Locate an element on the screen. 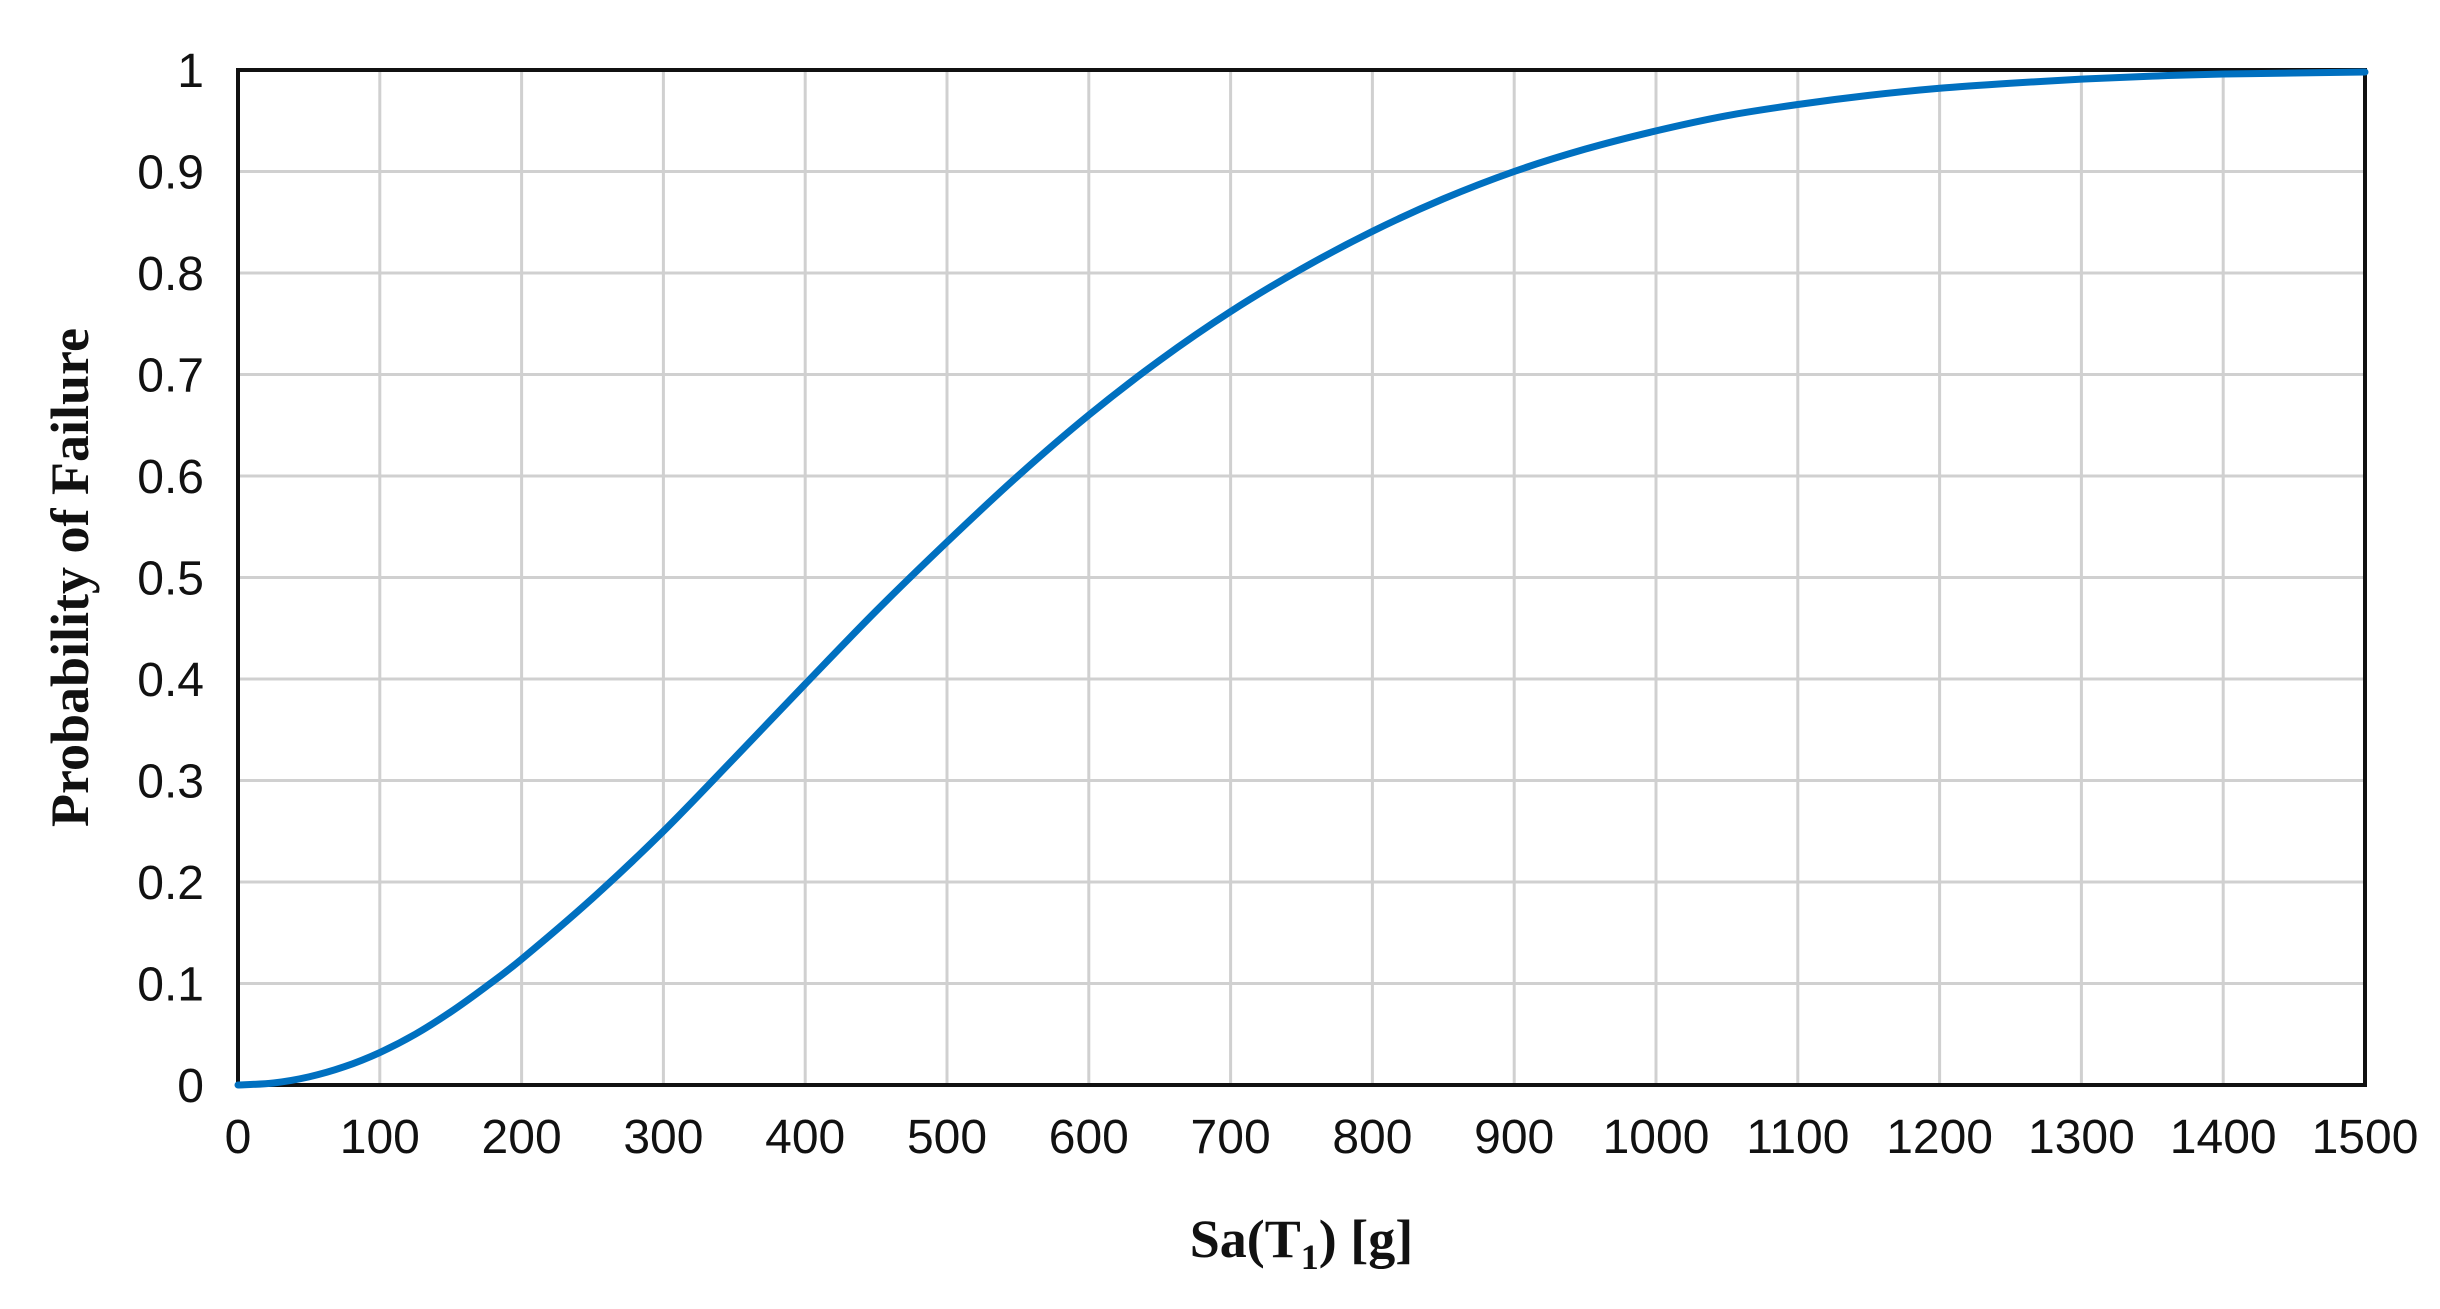 Image resolution: width=2440 pixels, height=1309 pixels. y-tick-label: 0.4 is located at coordinates (170, 680).